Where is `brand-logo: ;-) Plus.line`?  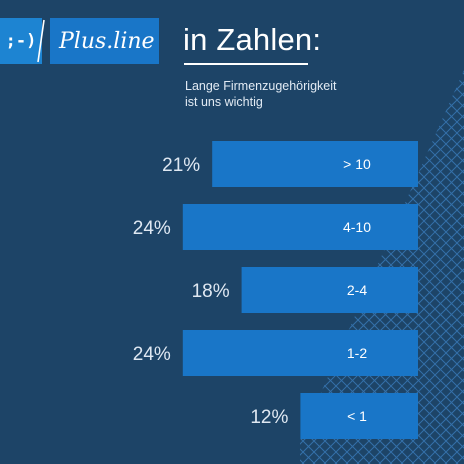 brand-logo: ;-) Plus.line is located at coordinates (79, 41).